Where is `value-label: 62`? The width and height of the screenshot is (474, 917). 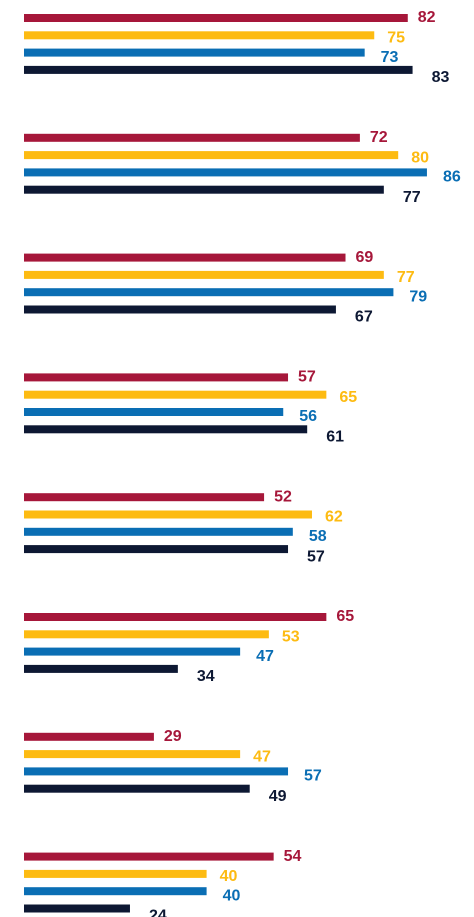 value-label: 62 is located at coordinates (334, 517).